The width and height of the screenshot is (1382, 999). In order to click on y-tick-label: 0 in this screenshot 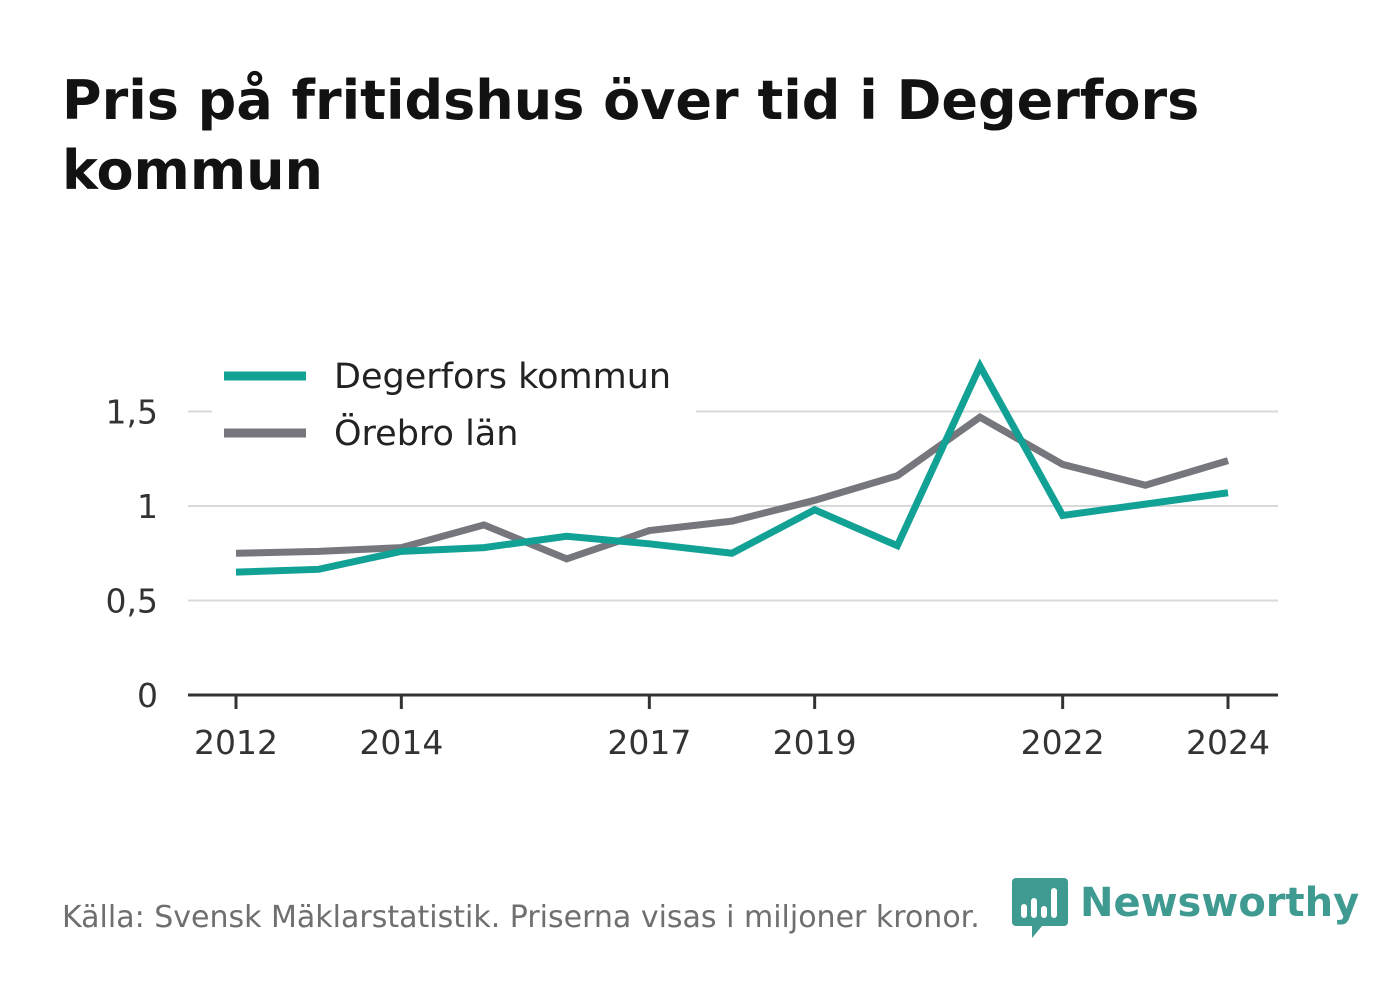, I will do `click(147, 695)`.